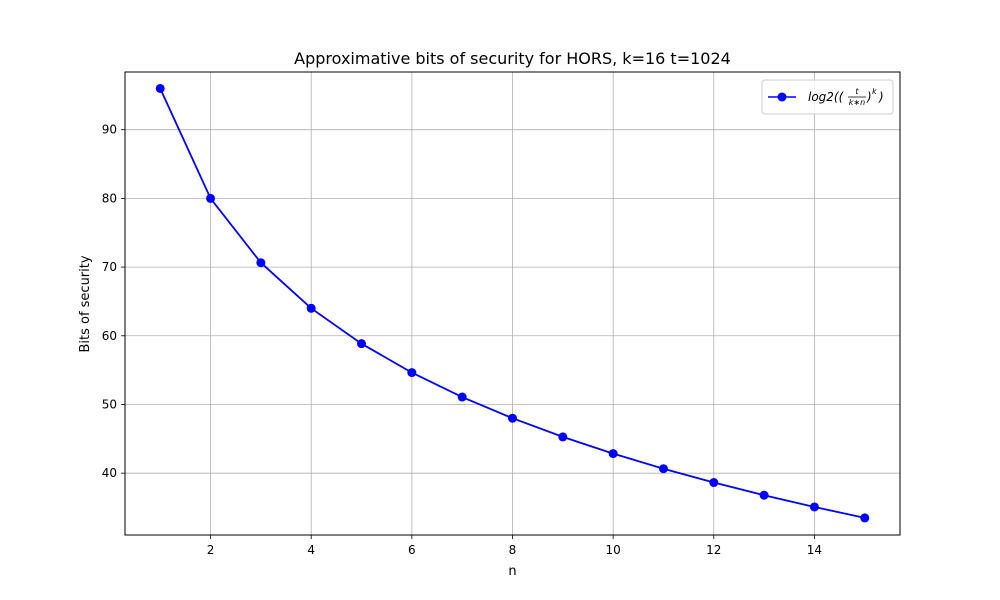 Image resolution: width=1000 pixels, height=600 pixels. What do you see at coordinates (412, 550) in the screenshot?
I see `x-tick-label: 6` at bounding box center [412, 550].